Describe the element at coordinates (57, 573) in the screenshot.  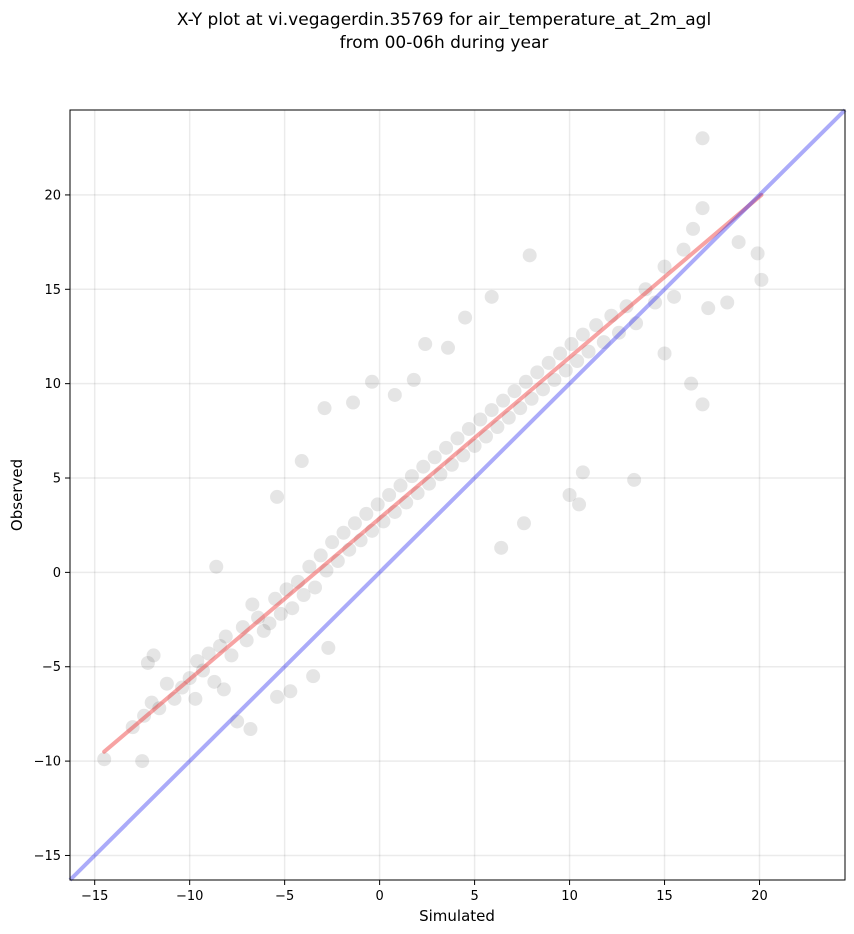
I see `y-tick-label: 0` at that location.